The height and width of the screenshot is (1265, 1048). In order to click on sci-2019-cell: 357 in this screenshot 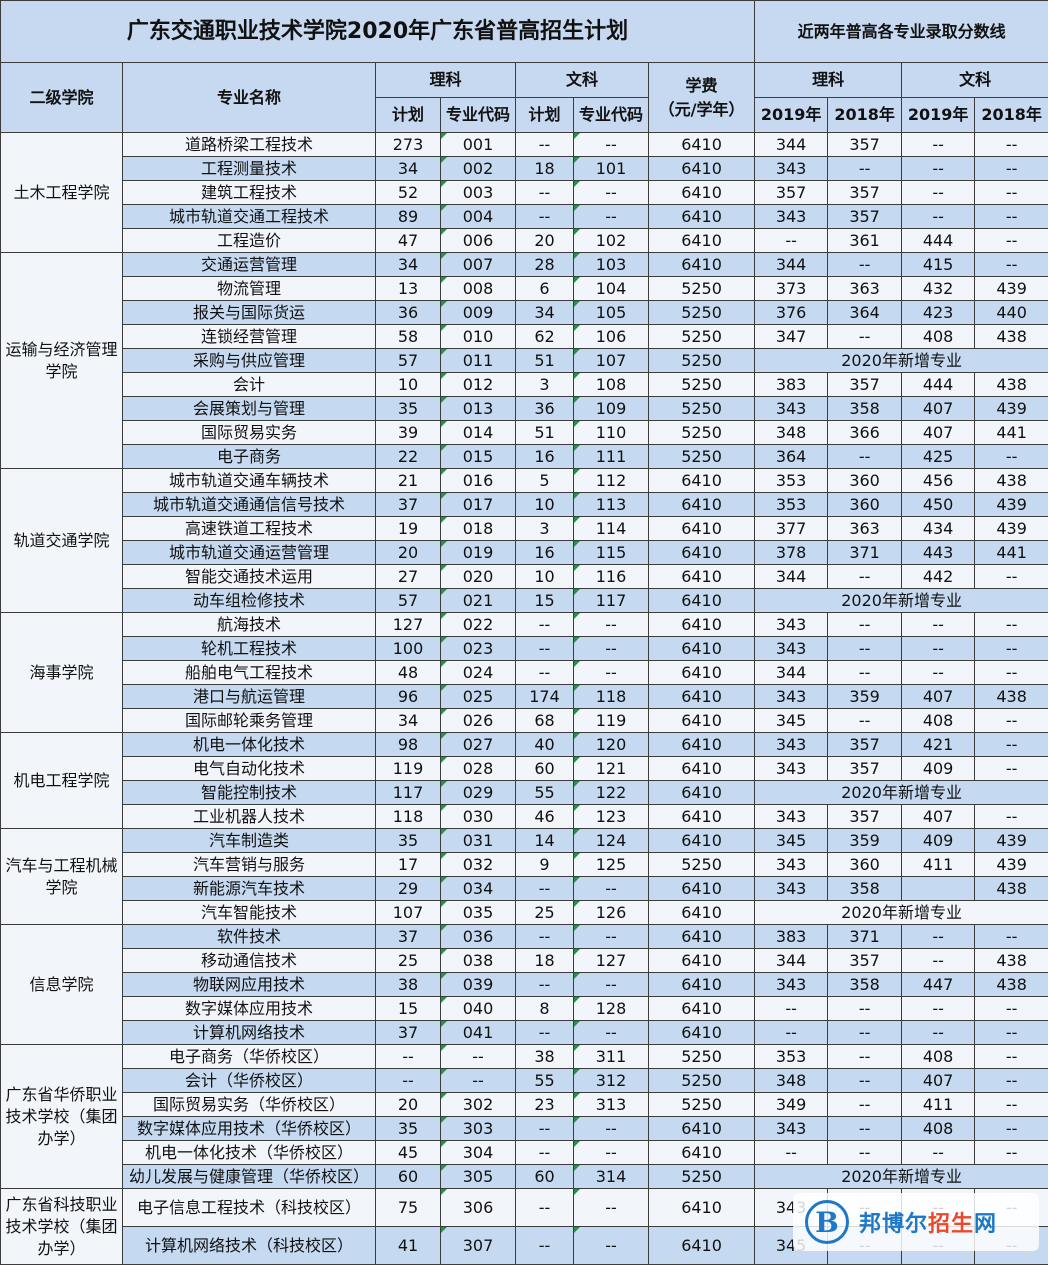, I will do `click(791, 193)`.